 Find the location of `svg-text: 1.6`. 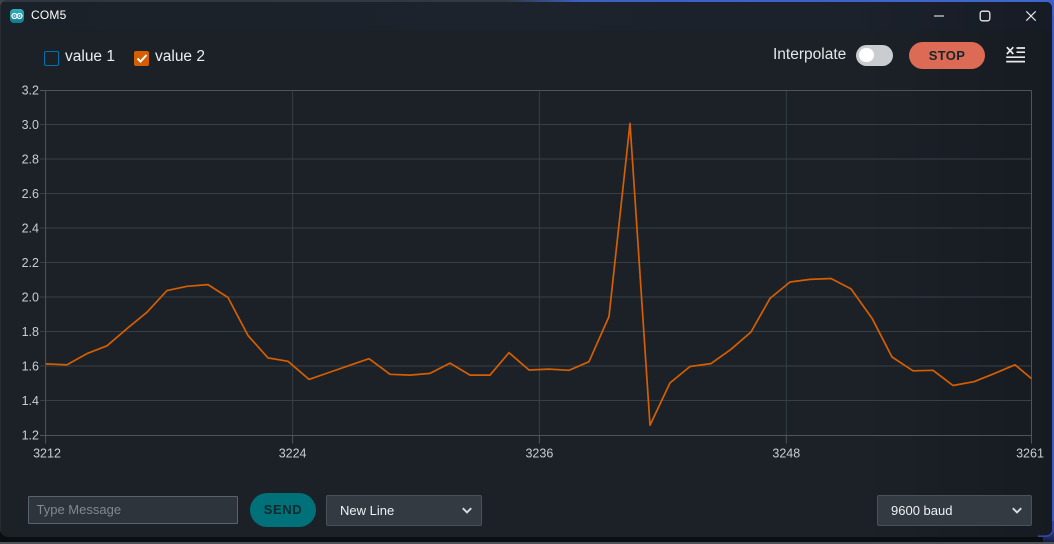

svg-text: 1.6 is located at coordinates (30, 367).